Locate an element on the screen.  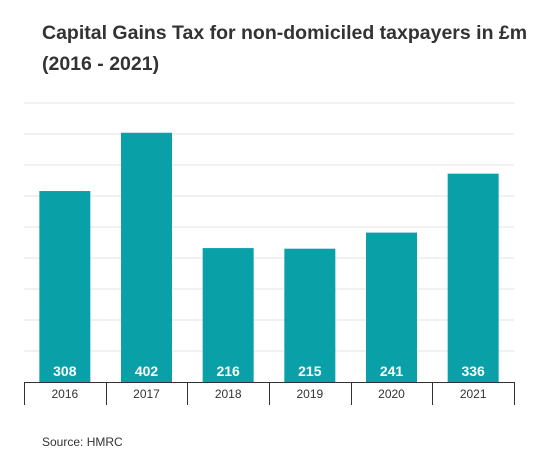
bar-2017 is located at coordinates (146, 257).